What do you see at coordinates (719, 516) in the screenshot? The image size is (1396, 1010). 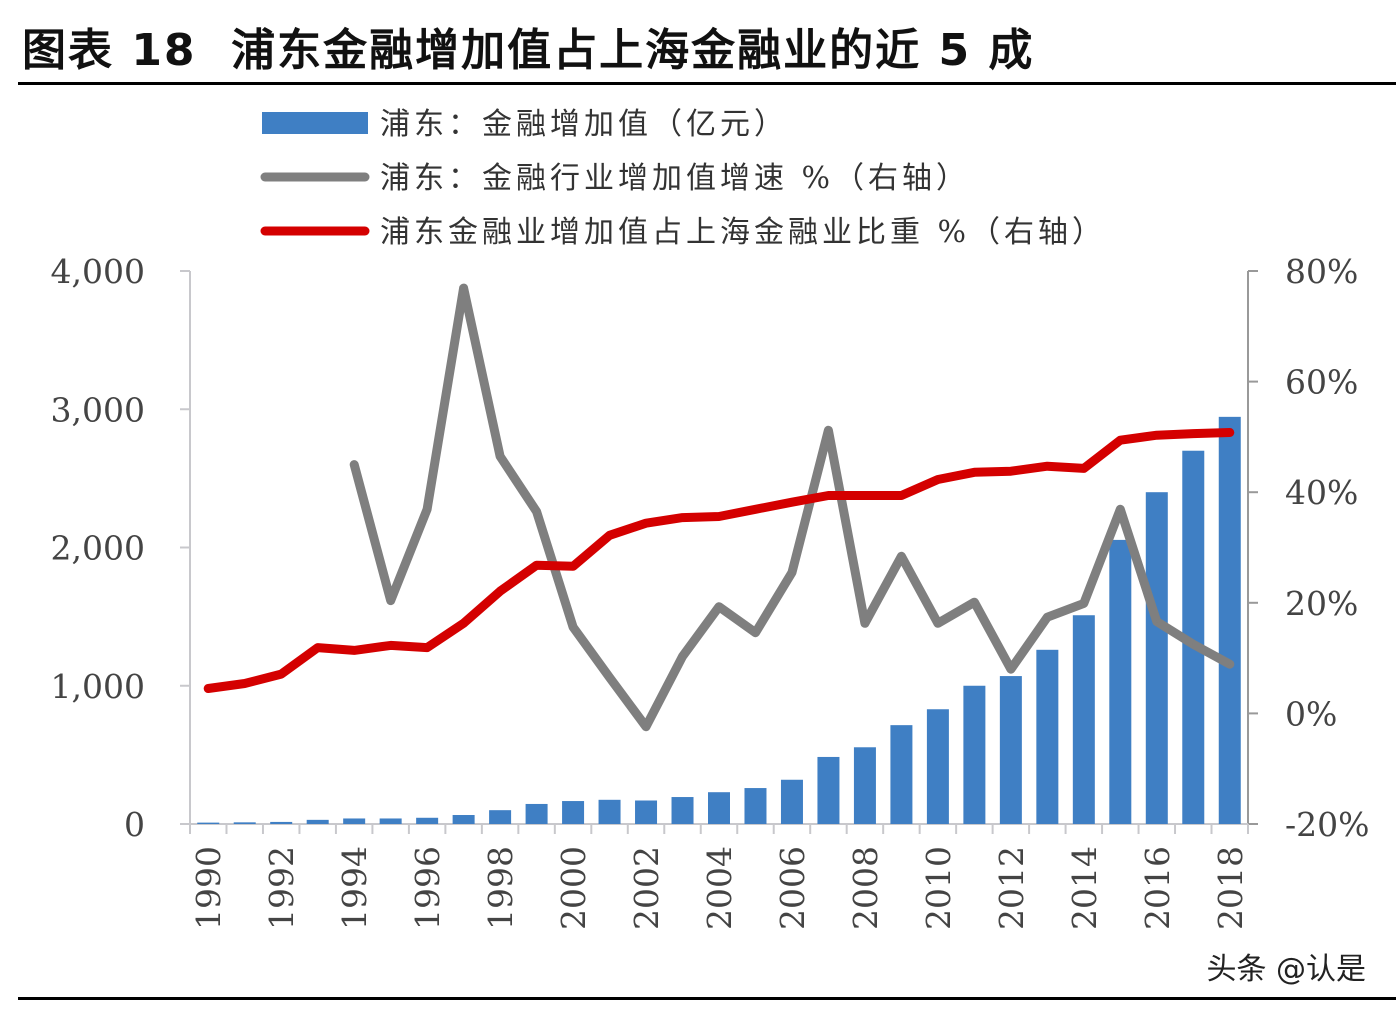 I see `series-2-point-2004` at bounding box center [719, 516].